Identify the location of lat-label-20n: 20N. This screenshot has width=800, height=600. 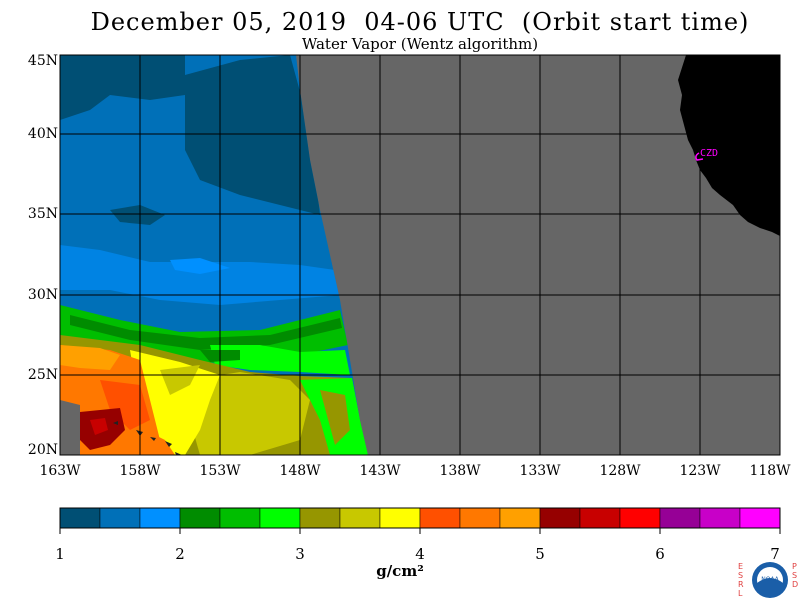
(42, 450).